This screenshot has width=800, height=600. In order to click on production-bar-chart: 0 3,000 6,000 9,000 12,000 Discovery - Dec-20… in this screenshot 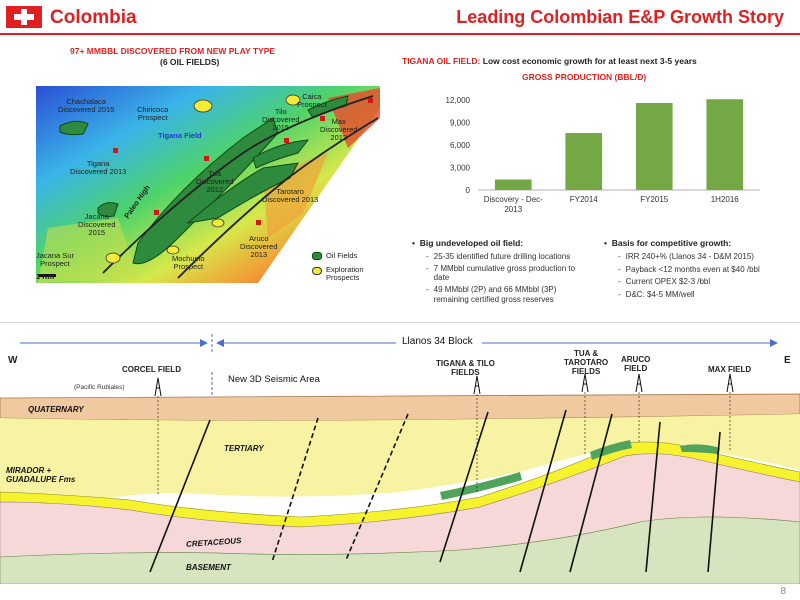, I will do `click(603, 155)`.